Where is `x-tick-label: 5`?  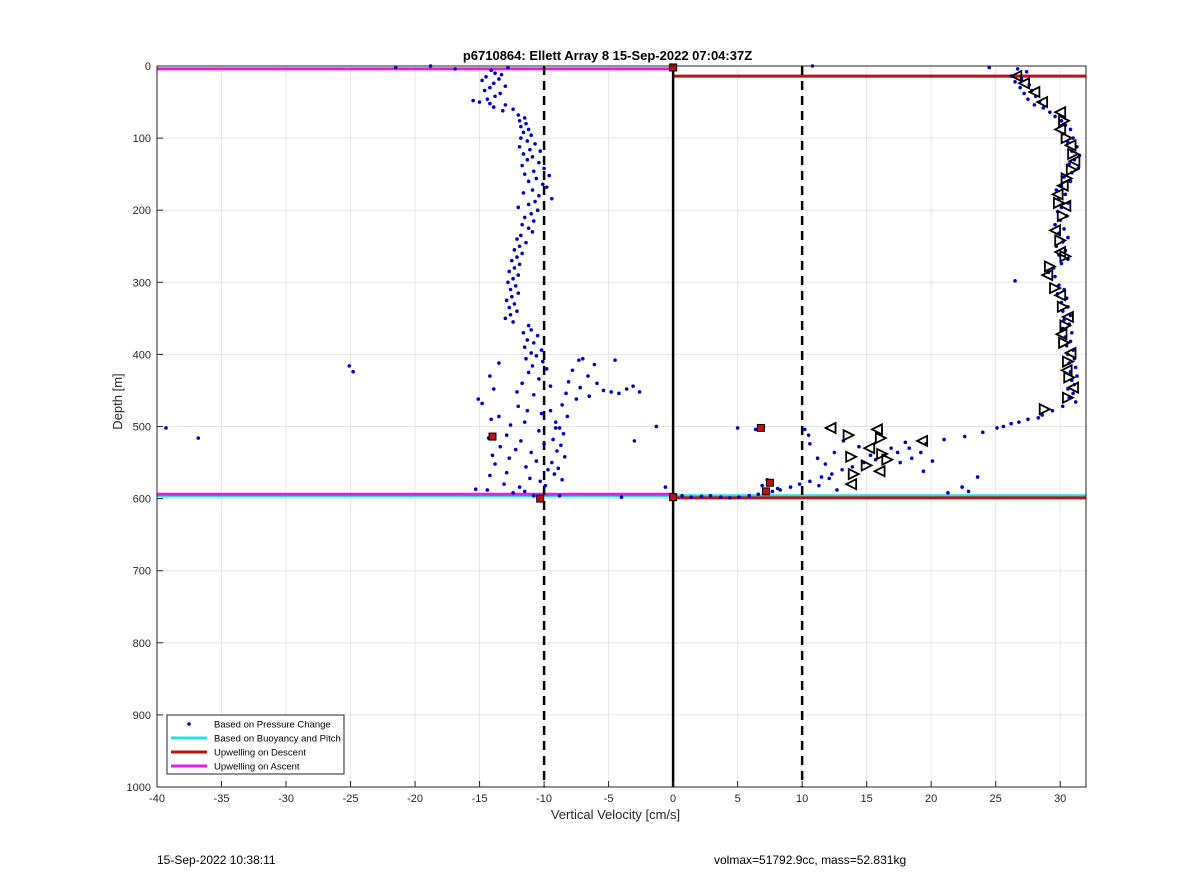 x-tick-label: 5 is located at coordinates (738, 799).